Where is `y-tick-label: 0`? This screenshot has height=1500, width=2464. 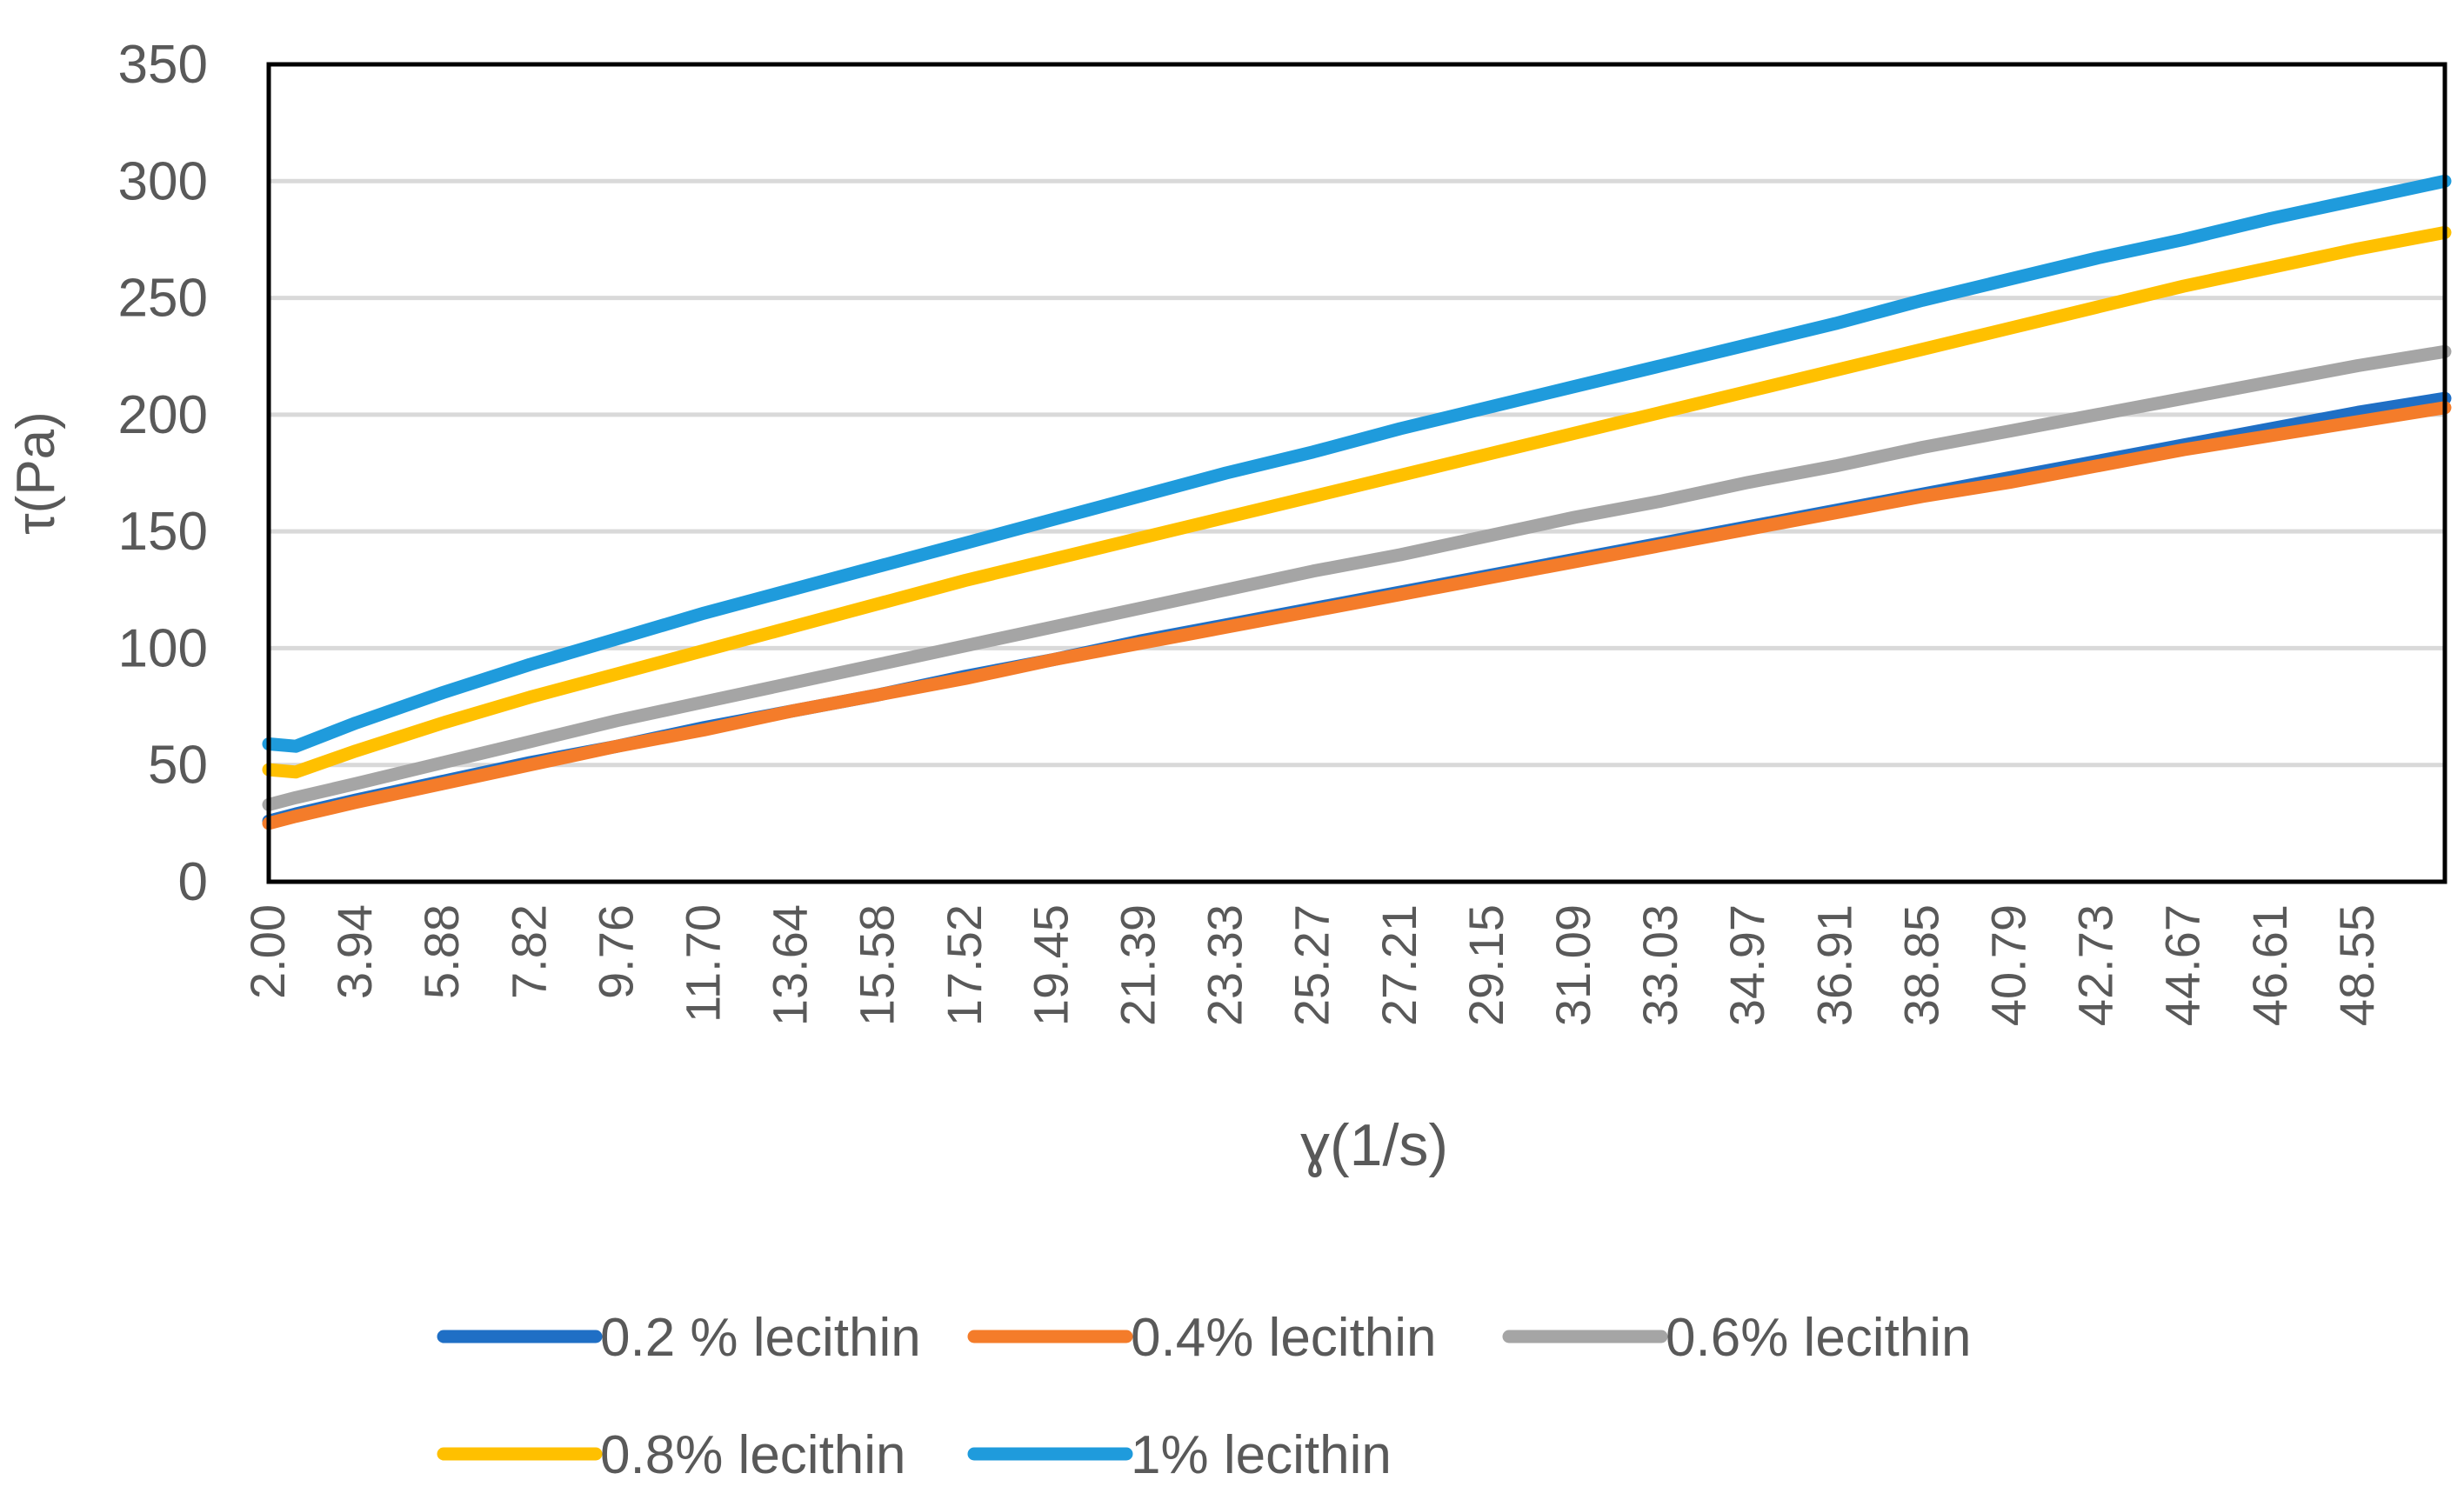 y-tick-label: 0 is located at coordinates (193, 882).